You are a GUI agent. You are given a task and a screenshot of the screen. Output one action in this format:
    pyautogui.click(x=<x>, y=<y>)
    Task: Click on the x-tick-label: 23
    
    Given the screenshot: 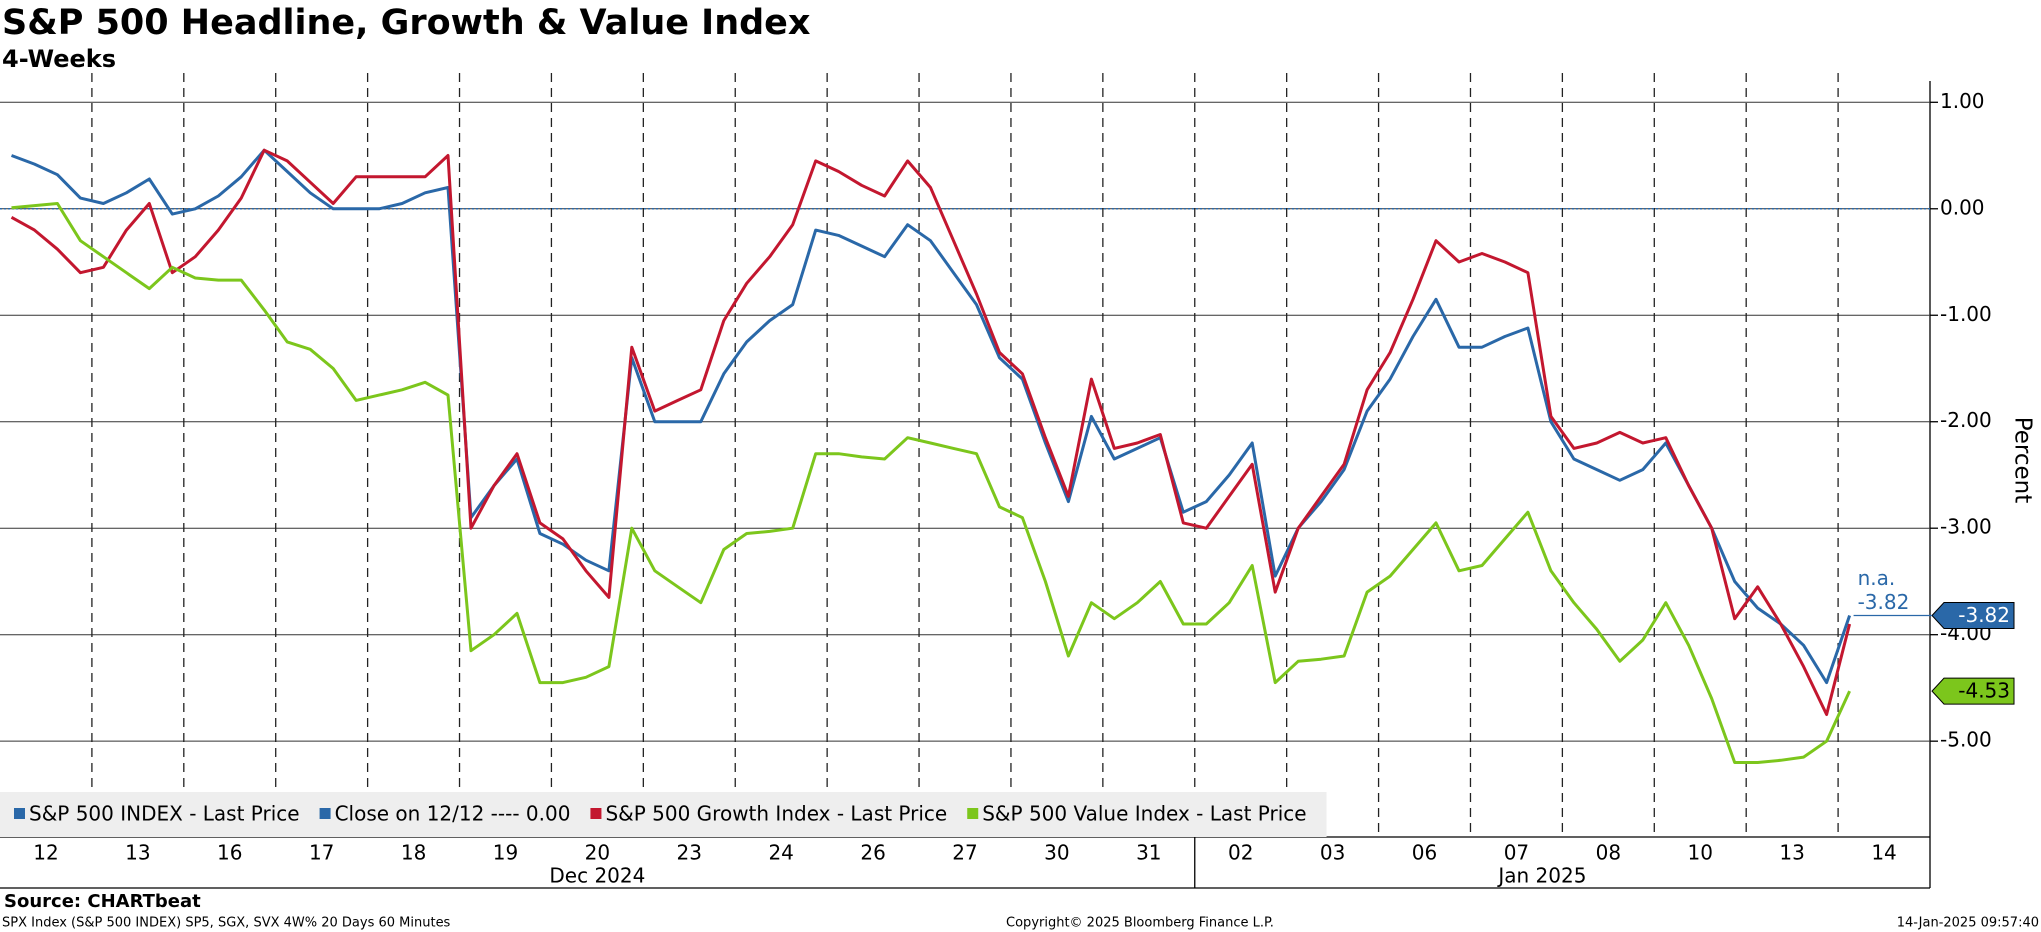 What is the action you would take?
    pyautogui.click(x=689, y=853)
    